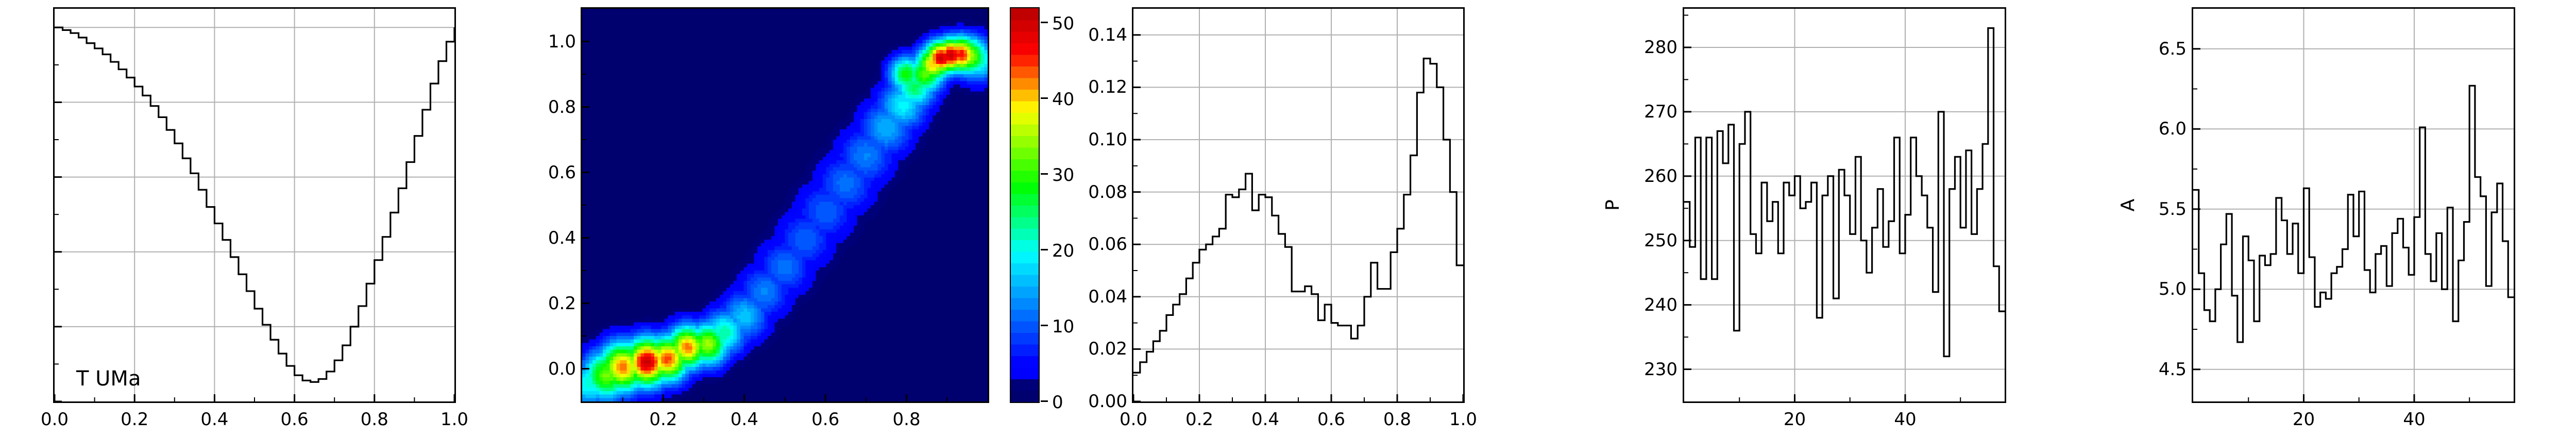  I want to click on ytick-label: 5.5, so click(2172, 209).